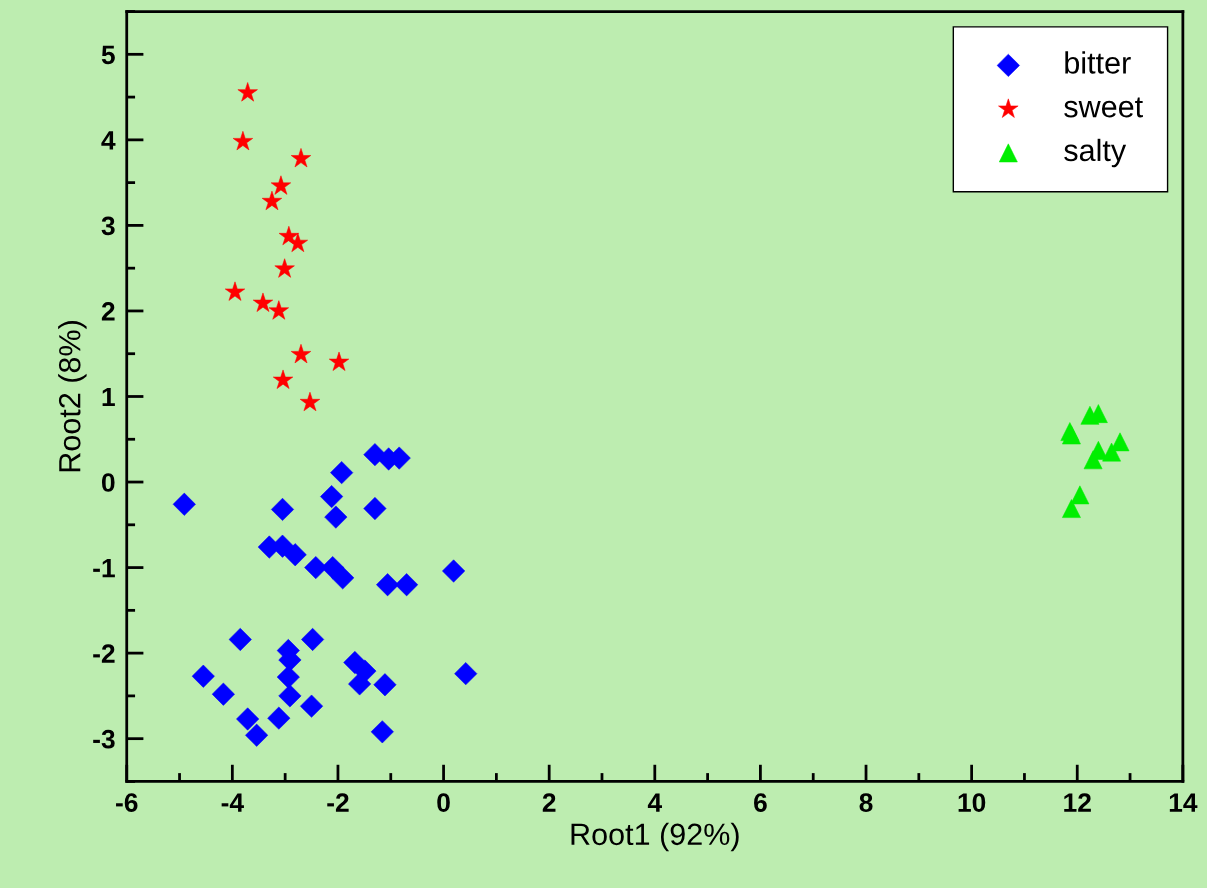  What do you see at coordinates (1077, 802) in the screenshot?
I see `x-tick-label: 12` at bounding box center [1077, 802].